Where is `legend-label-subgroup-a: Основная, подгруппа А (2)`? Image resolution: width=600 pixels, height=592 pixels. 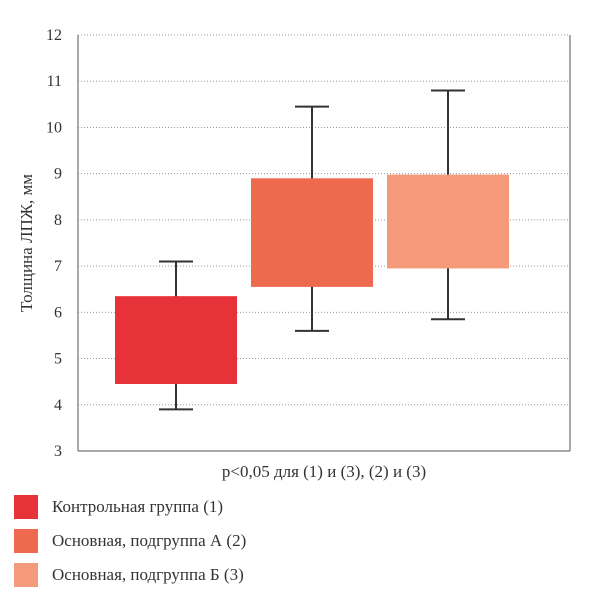
legend-label-subgroup-a: Основная, подгруппа А (2) is located at coordinates (149, 540).